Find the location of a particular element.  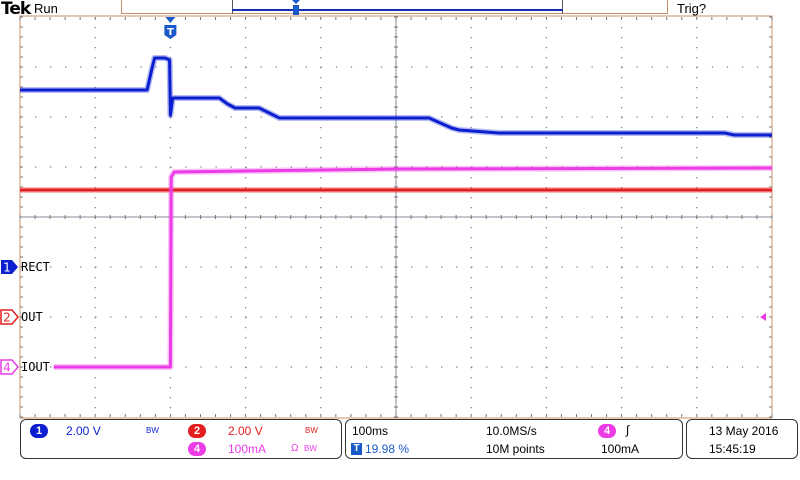

record-trigger-marker-icon is located at coordinates (296, 10).